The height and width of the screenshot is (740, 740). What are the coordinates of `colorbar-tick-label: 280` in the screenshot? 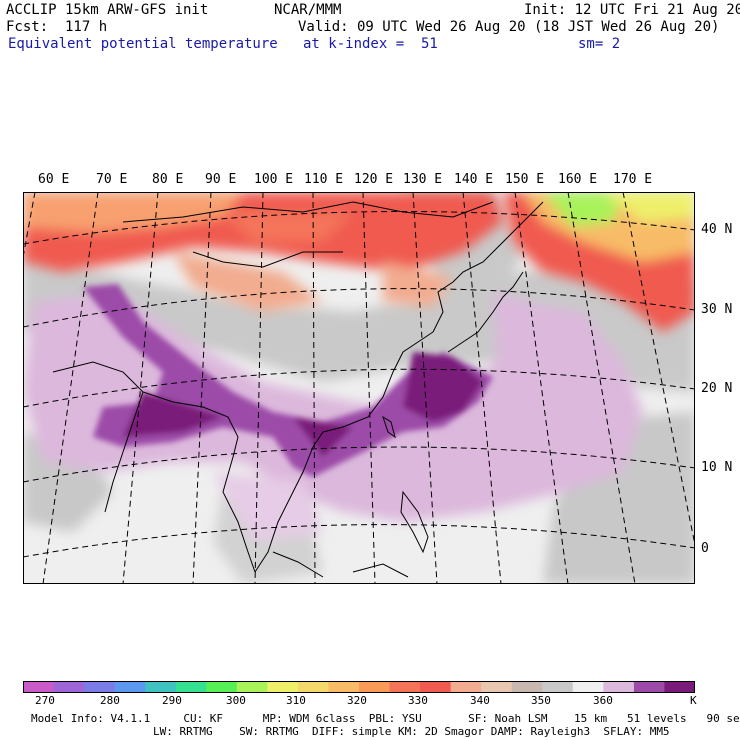 It's located at (110, 700).